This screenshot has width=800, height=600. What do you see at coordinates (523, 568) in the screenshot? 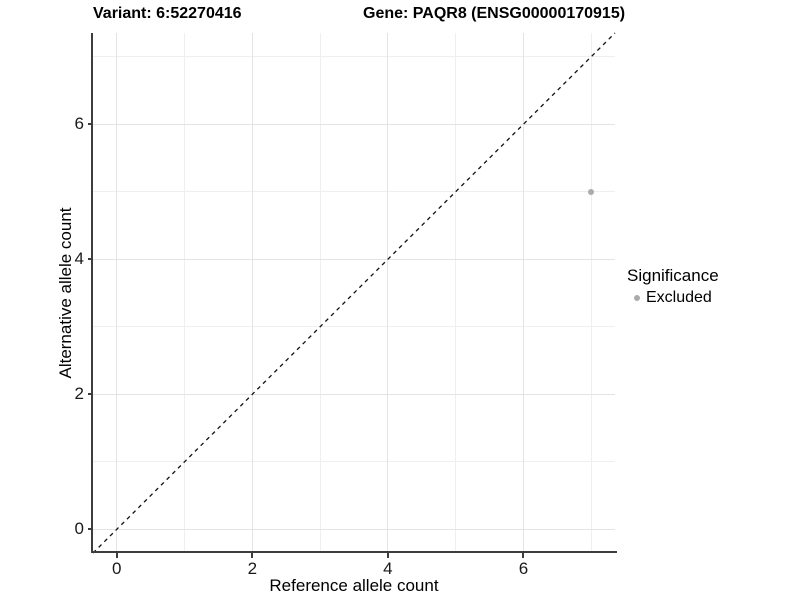
I see `x-tick-label: 6` at bounding box center [523, 568].